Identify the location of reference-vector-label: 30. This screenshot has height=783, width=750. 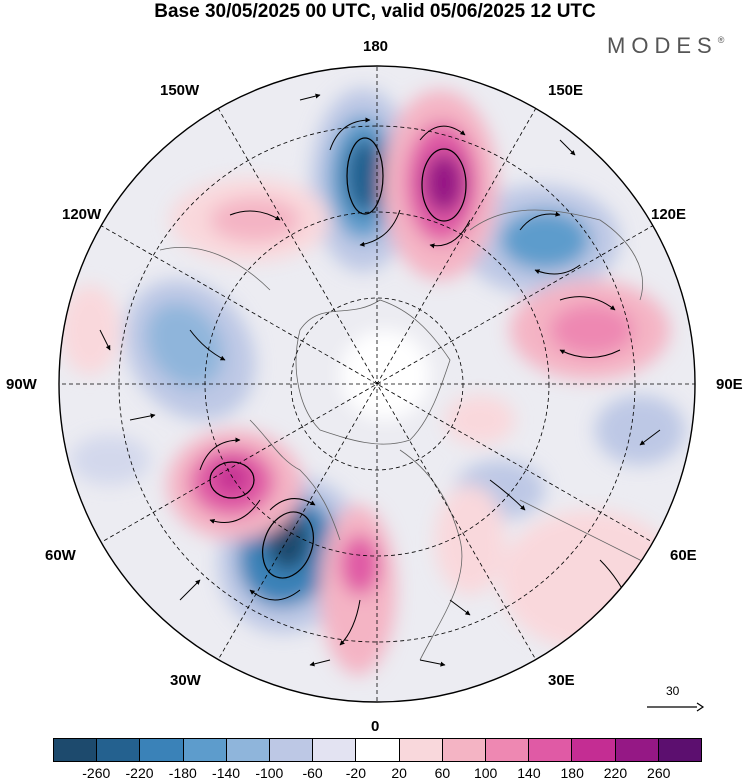
(673, 691).